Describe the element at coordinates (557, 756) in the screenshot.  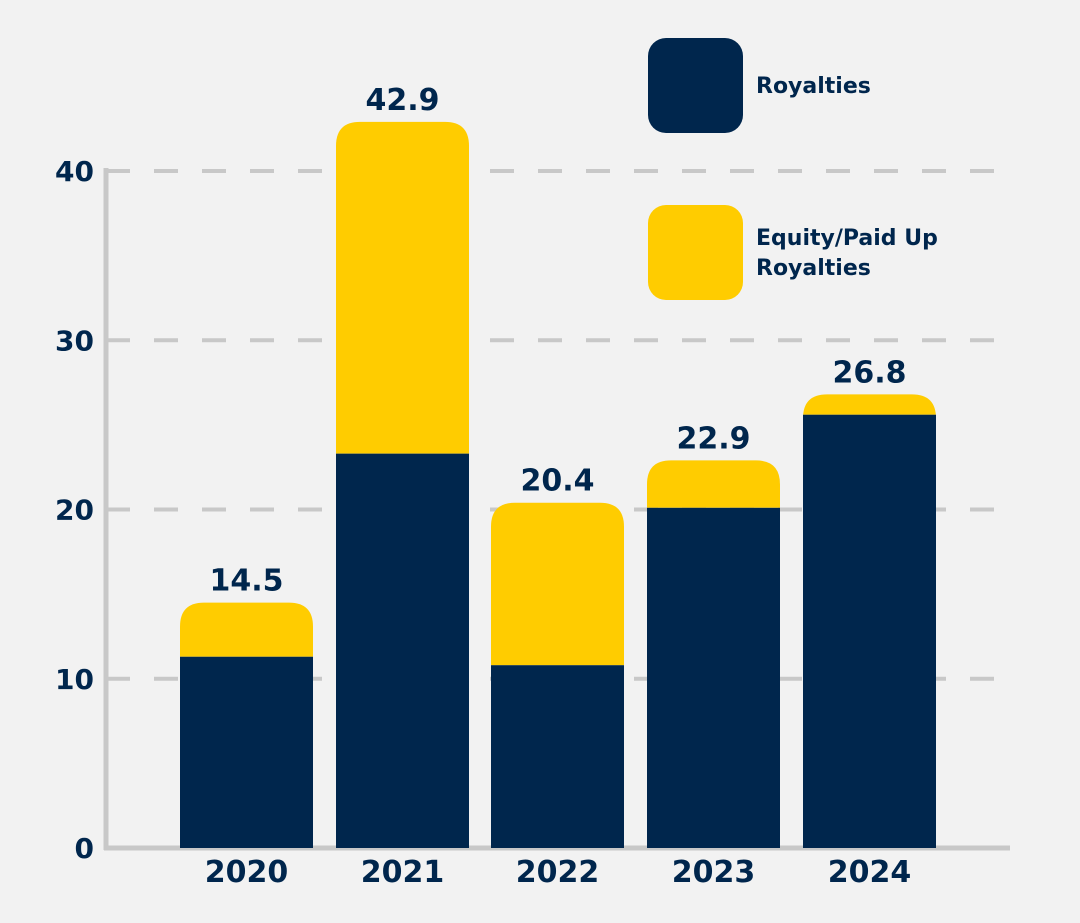
I see `bar-royalties-2022` at that location.